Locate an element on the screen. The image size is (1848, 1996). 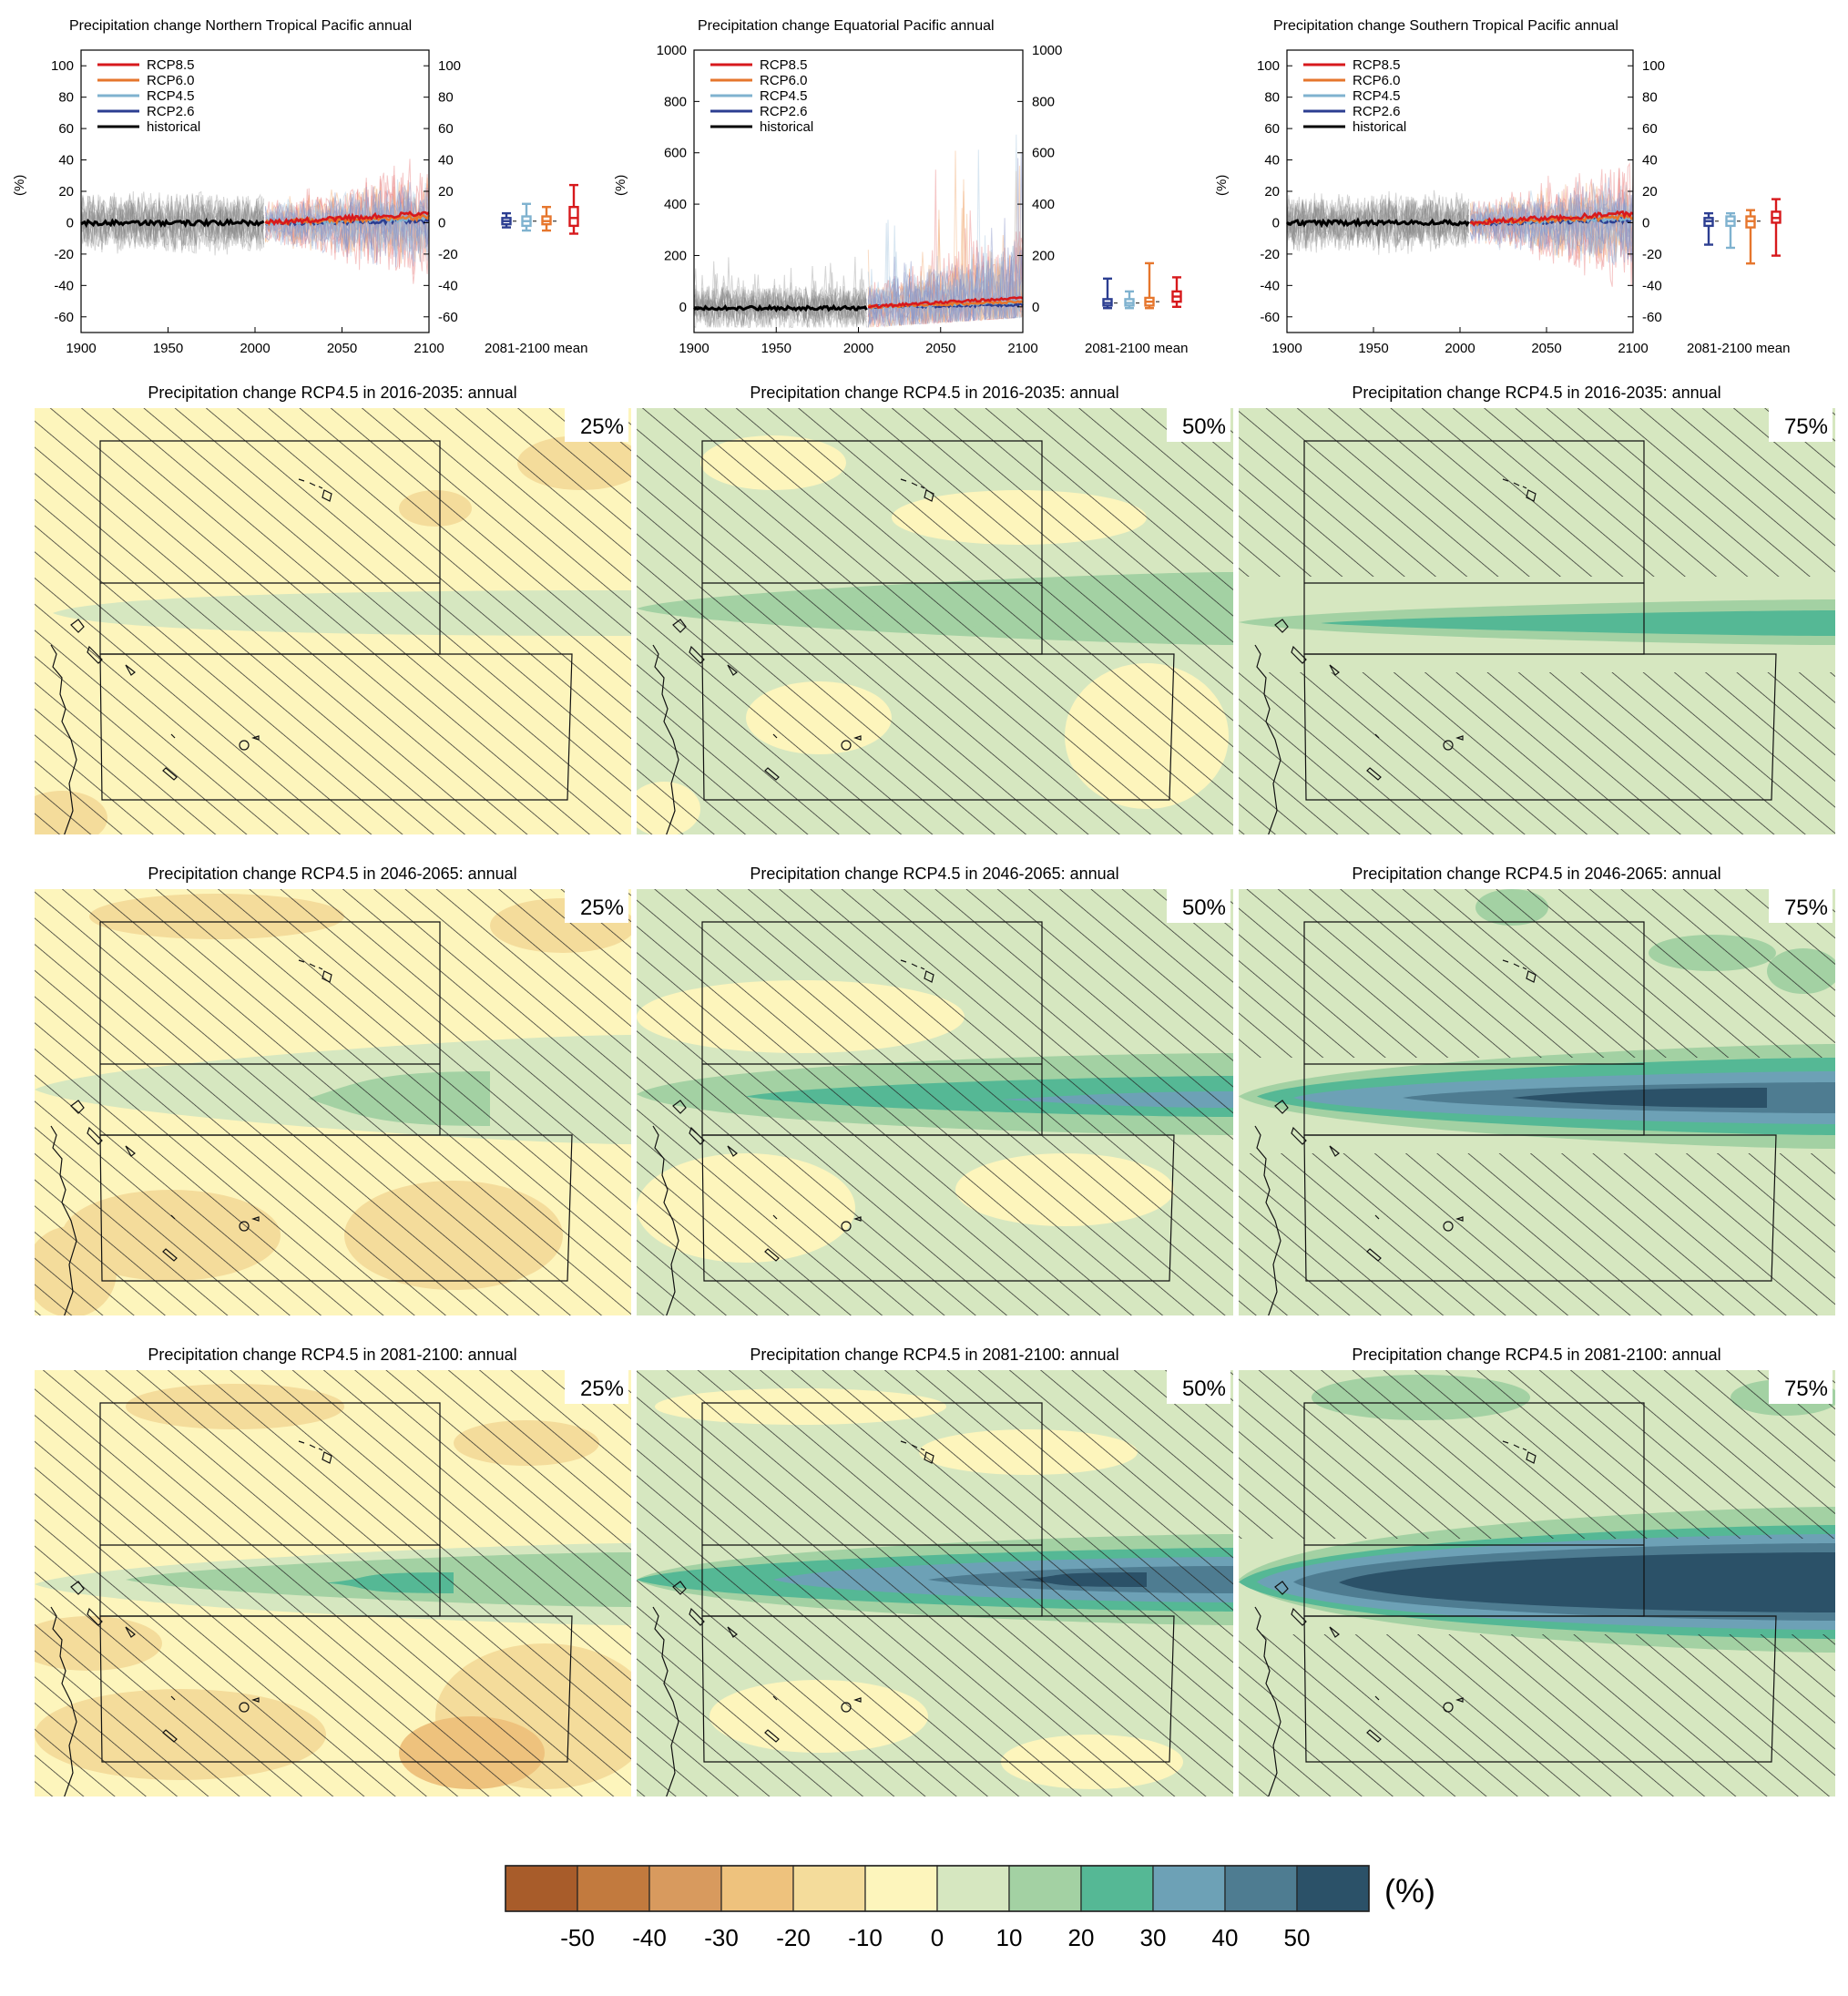
y-tick-label: 600 is located at coordinates (675, 153).